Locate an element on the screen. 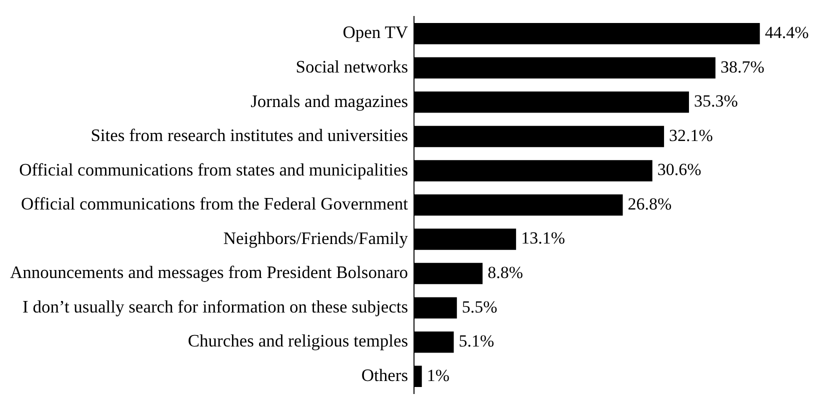 Image resolution: width=839 pixels, height=410 pixels. data-label: 44.4% is located at coordinates (786, 32).